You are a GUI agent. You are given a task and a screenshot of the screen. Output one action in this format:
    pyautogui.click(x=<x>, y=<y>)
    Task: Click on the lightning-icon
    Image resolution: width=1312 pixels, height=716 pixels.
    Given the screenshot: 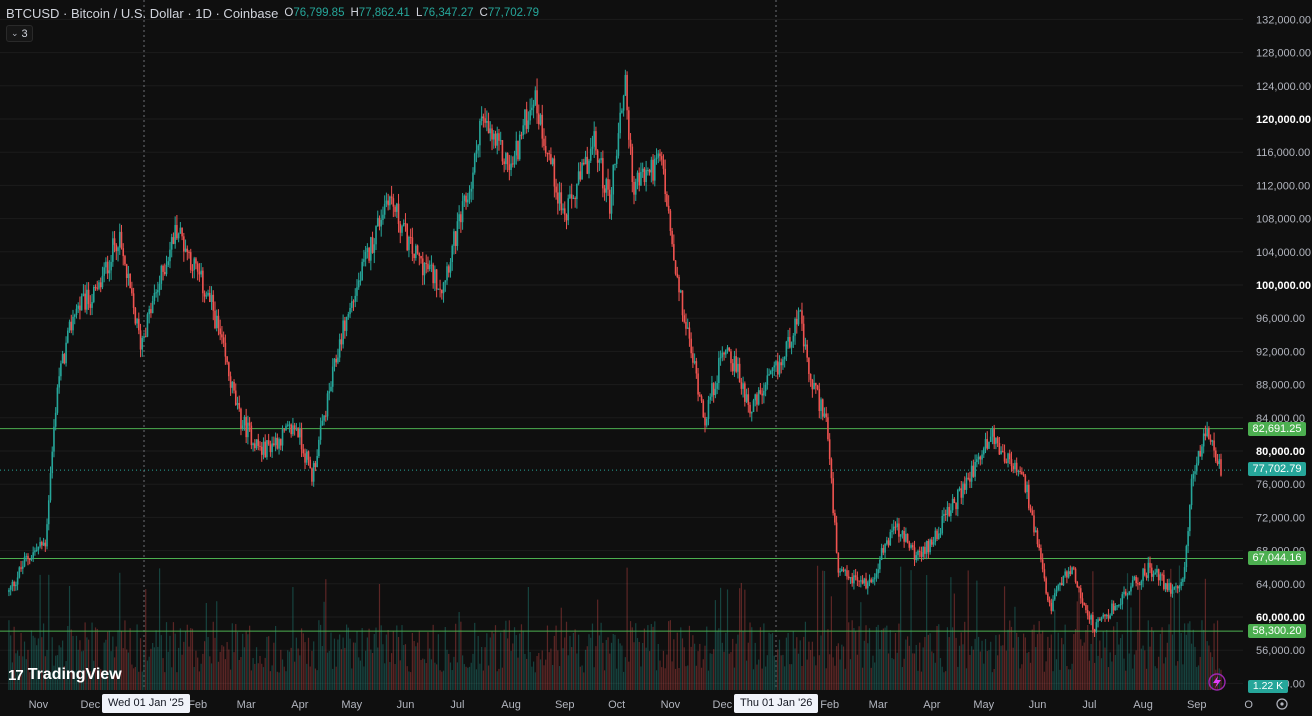 What is the action you would take?
    pyautogui.click(x=1217, y=682)
    